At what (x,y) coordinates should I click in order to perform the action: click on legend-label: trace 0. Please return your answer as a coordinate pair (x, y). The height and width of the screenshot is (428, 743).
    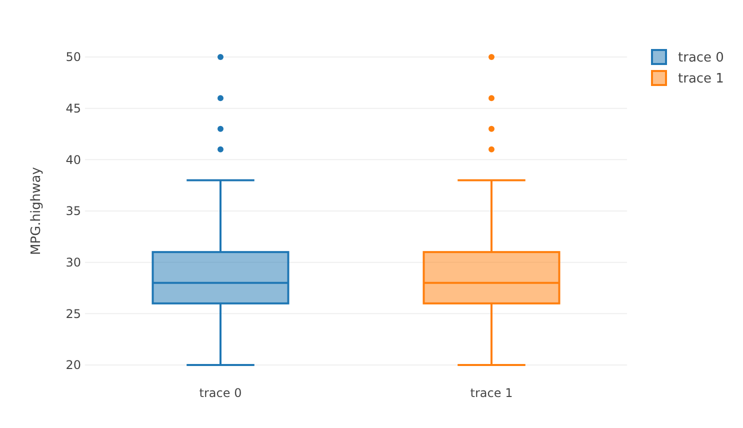
    Looking at the image, I should click on (701, 58).